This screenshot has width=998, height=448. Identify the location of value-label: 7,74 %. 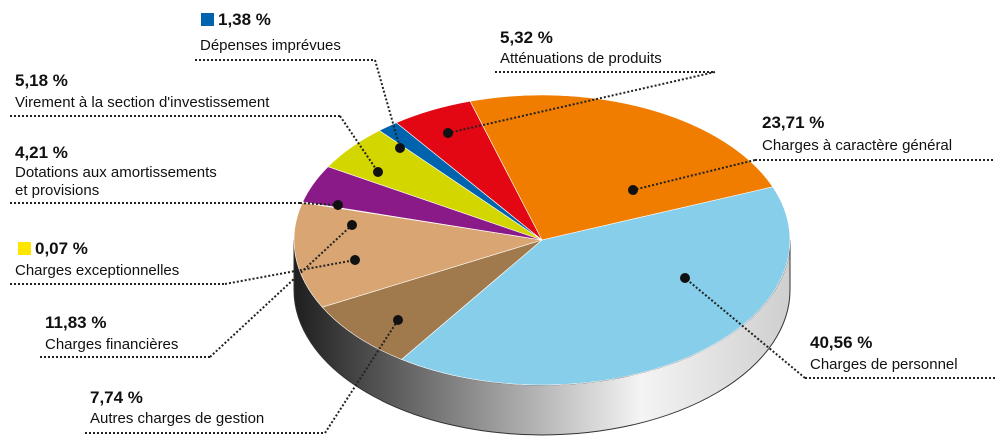
(116, 397).